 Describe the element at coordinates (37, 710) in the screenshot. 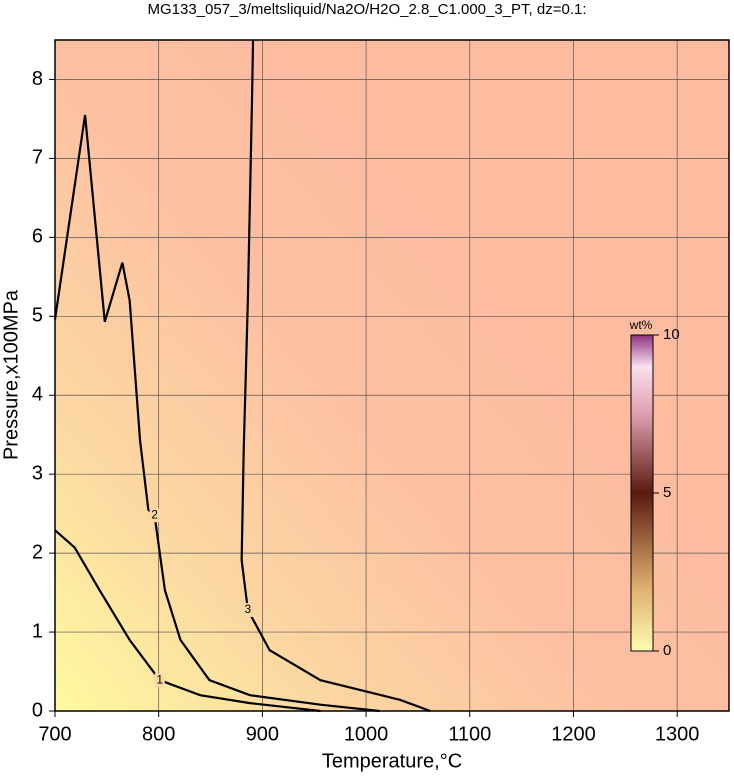

I see `y-tick-label: 0` at that location.